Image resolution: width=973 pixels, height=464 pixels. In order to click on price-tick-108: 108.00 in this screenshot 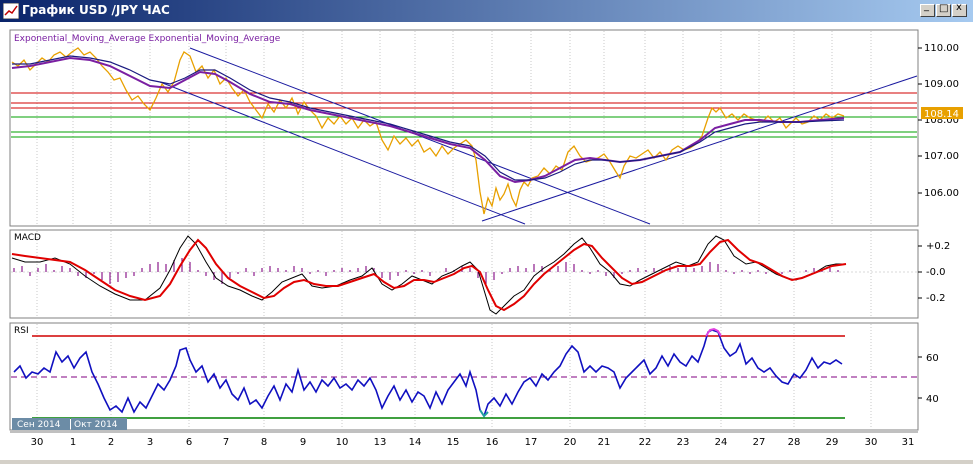, I will do `click(941, 120)`.